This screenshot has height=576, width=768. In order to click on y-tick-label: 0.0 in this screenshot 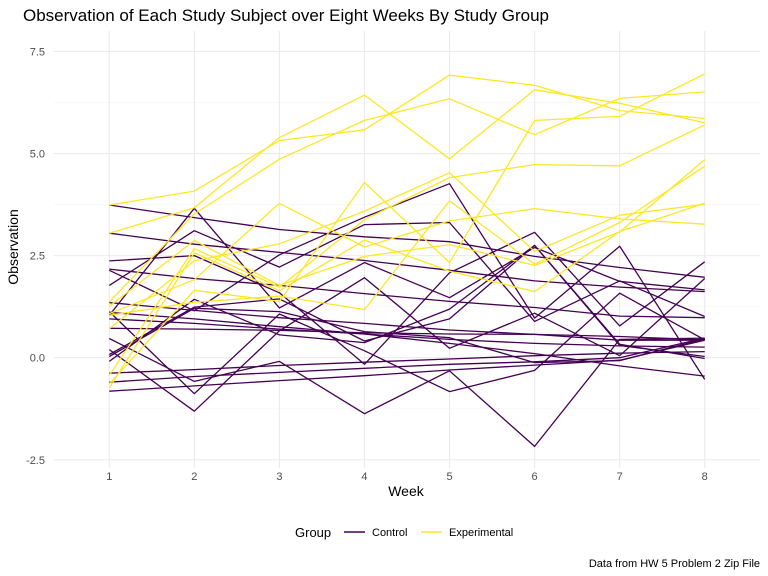, I will do `click(37, 359)`.